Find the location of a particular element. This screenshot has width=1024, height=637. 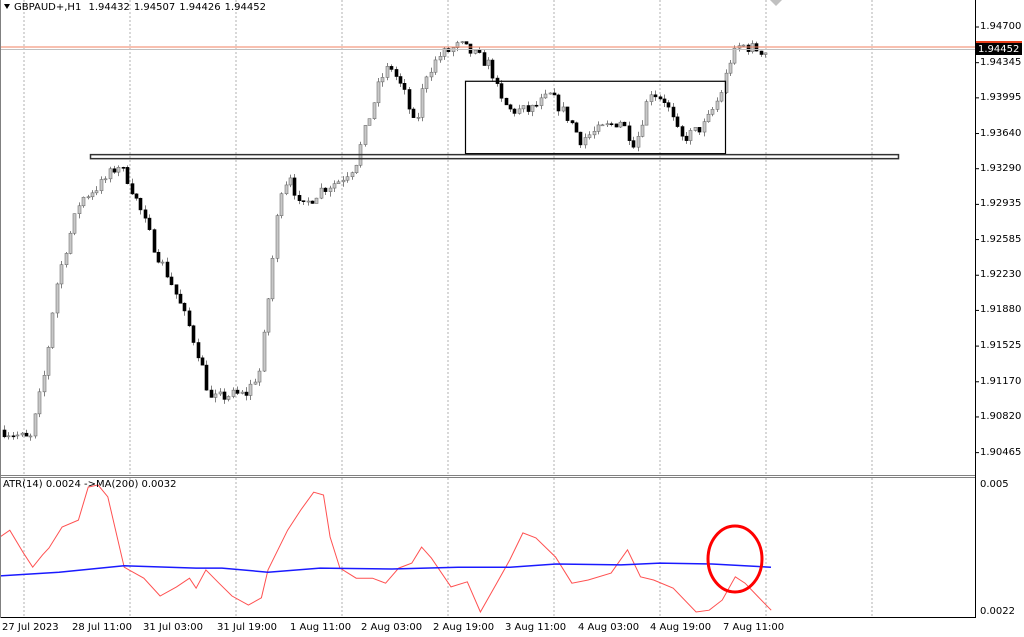

time-axis-label: 2 Aug 19:00 is located at coordinates (464, 627).